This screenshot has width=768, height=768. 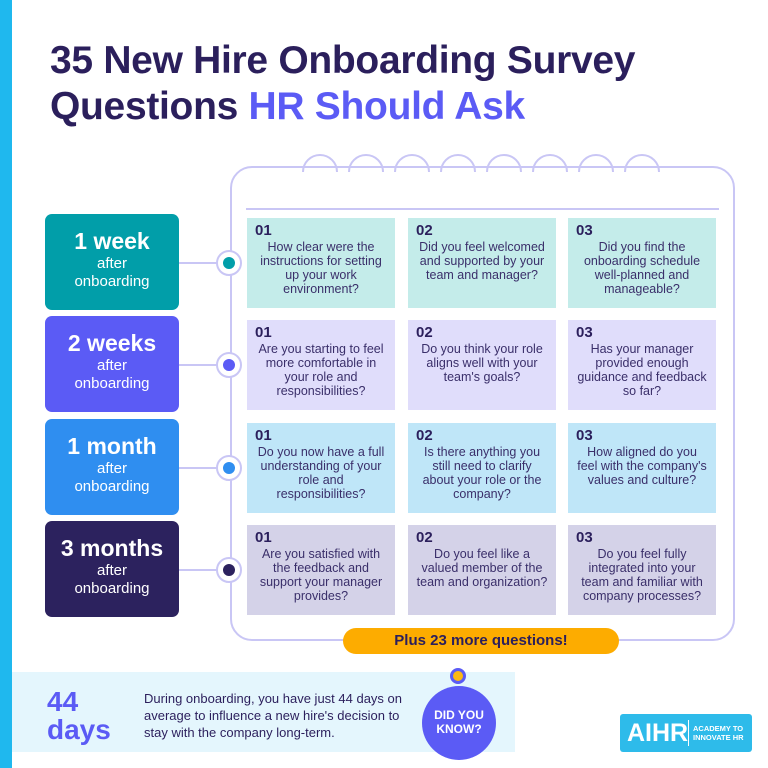 I want to click on did-you-know-bubble: DID YOU KNOW?, so click(x=459, y=723).